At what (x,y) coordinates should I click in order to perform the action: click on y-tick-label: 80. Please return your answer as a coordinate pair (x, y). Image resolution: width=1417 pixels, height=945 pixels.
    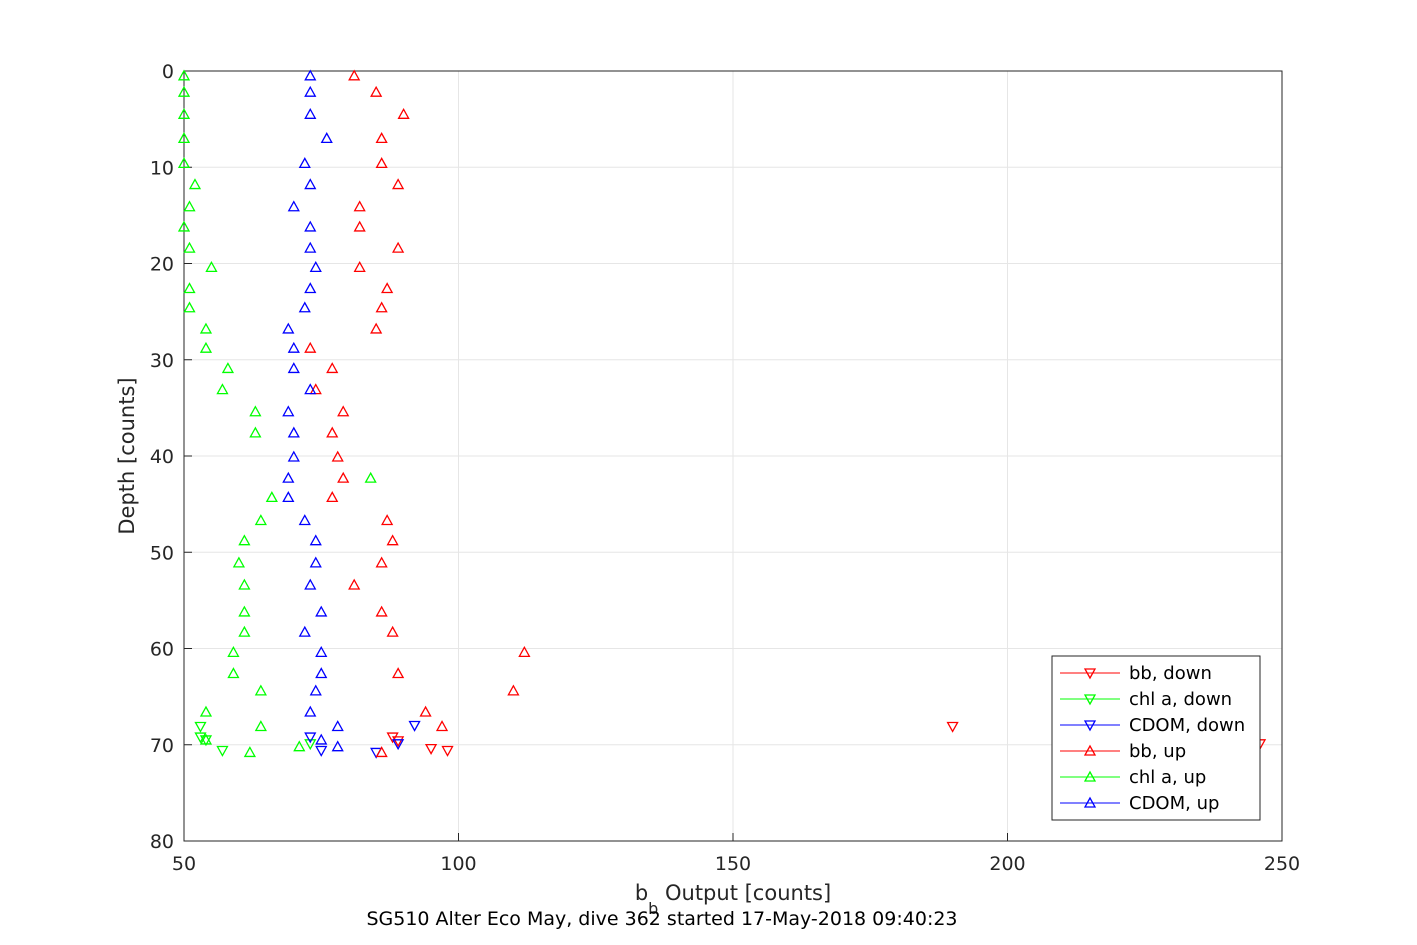
    Looking at the image, I should click on (162, 842).